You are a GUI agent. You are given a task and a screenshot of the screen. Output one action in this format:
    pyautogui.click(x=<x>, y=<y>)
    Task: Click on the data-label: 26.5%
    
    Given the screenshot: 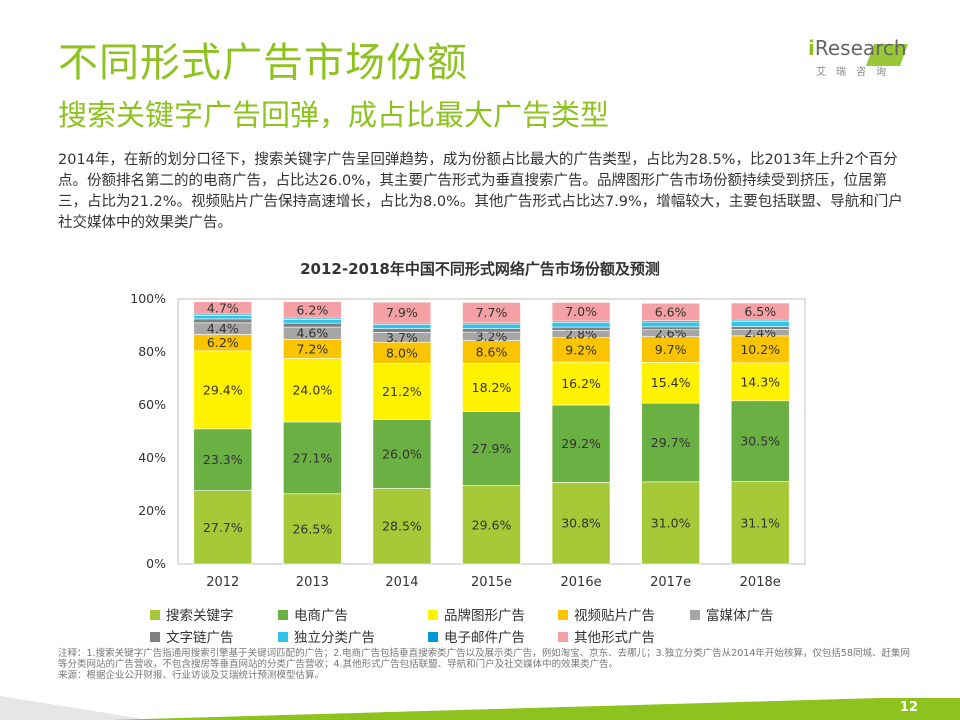 What is the action you would take?
    pyautogui.click(x=312, y=528)
    